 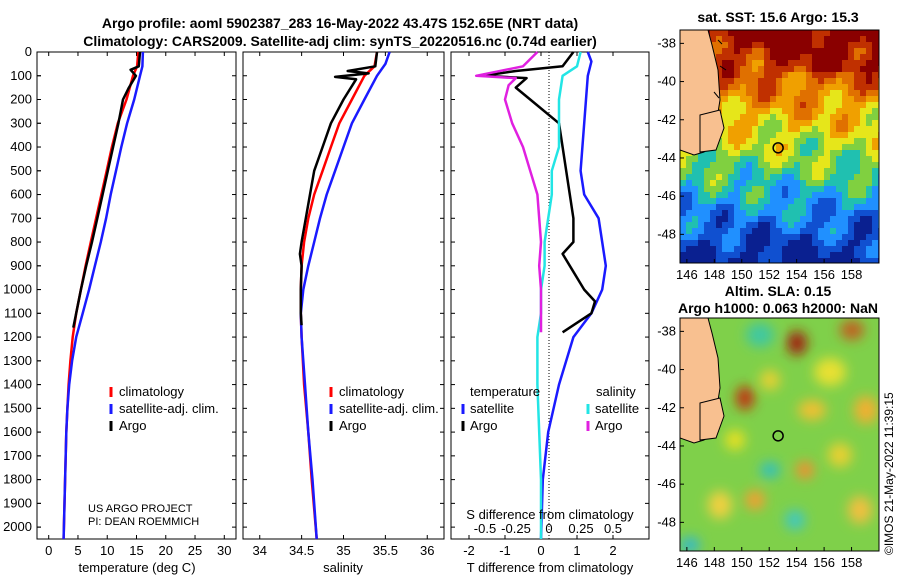 I want to click on y-tick-label: 1800, so click(x=17, y=479).